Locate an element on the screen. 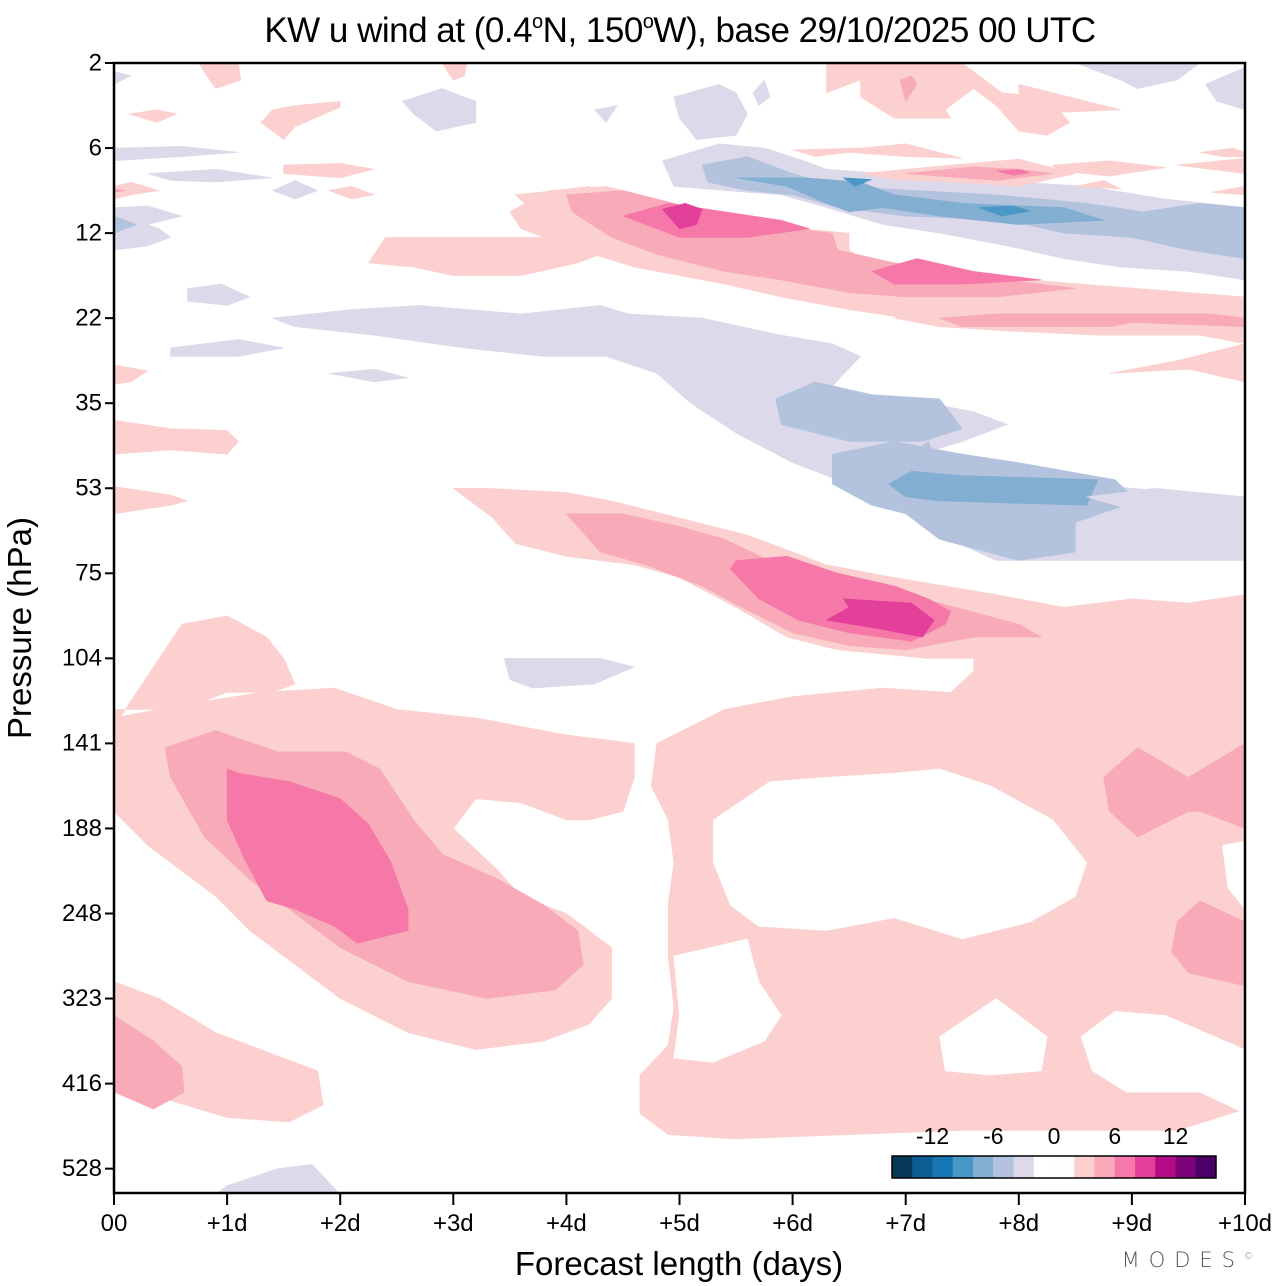 The width and height of the screenshot is (1280, 1286). x-tick-label: +2d is located at coordinates (340, 1223).